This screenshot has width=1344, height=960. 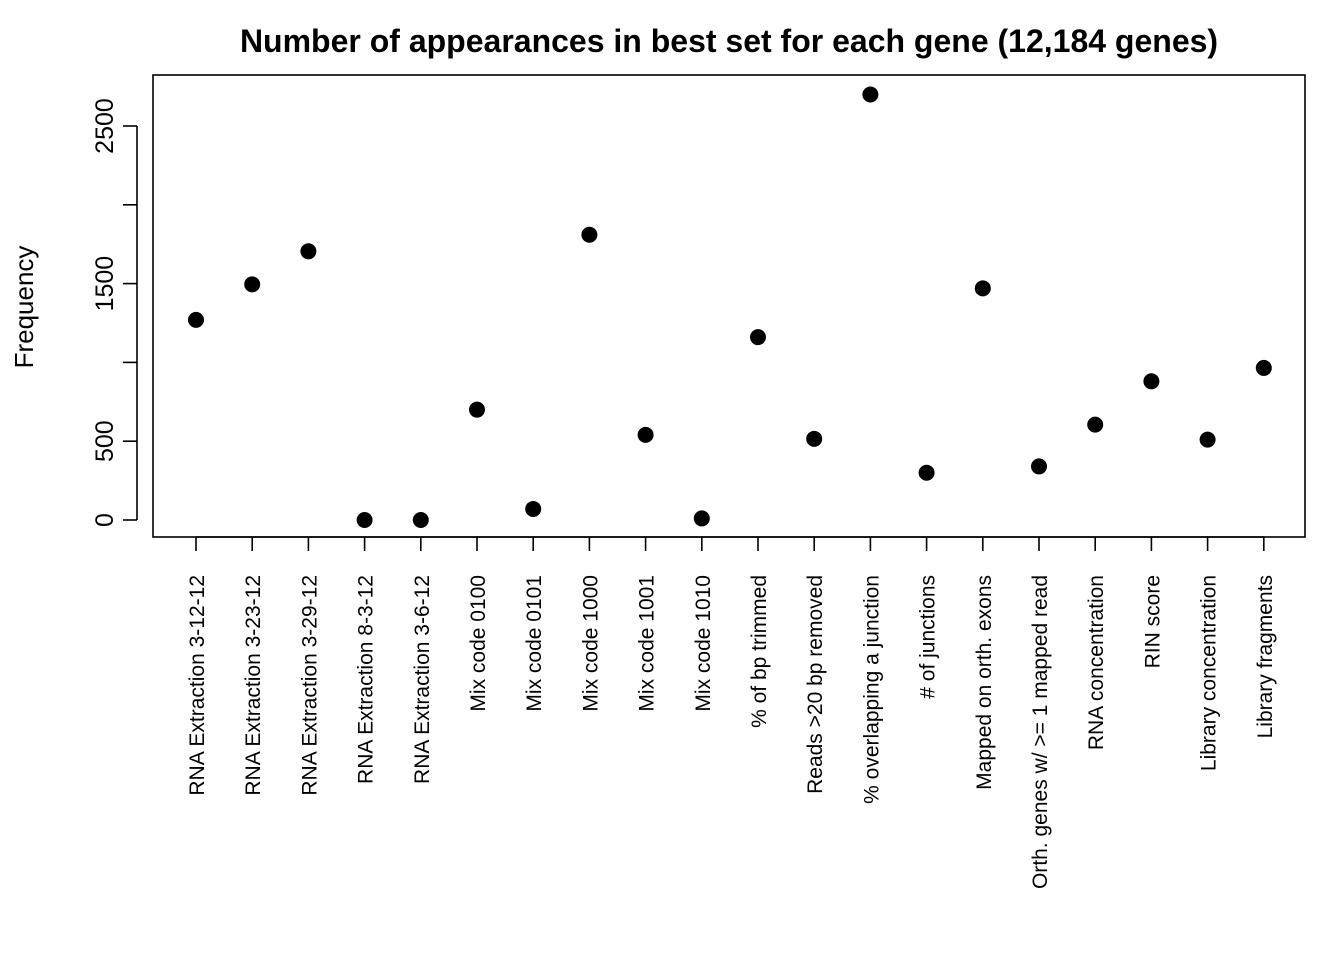 What do you see at coordinates (1265, 656) in the screenshot?
I see `x-tick-label: Library fragments` at bounding box center [1265, 656].